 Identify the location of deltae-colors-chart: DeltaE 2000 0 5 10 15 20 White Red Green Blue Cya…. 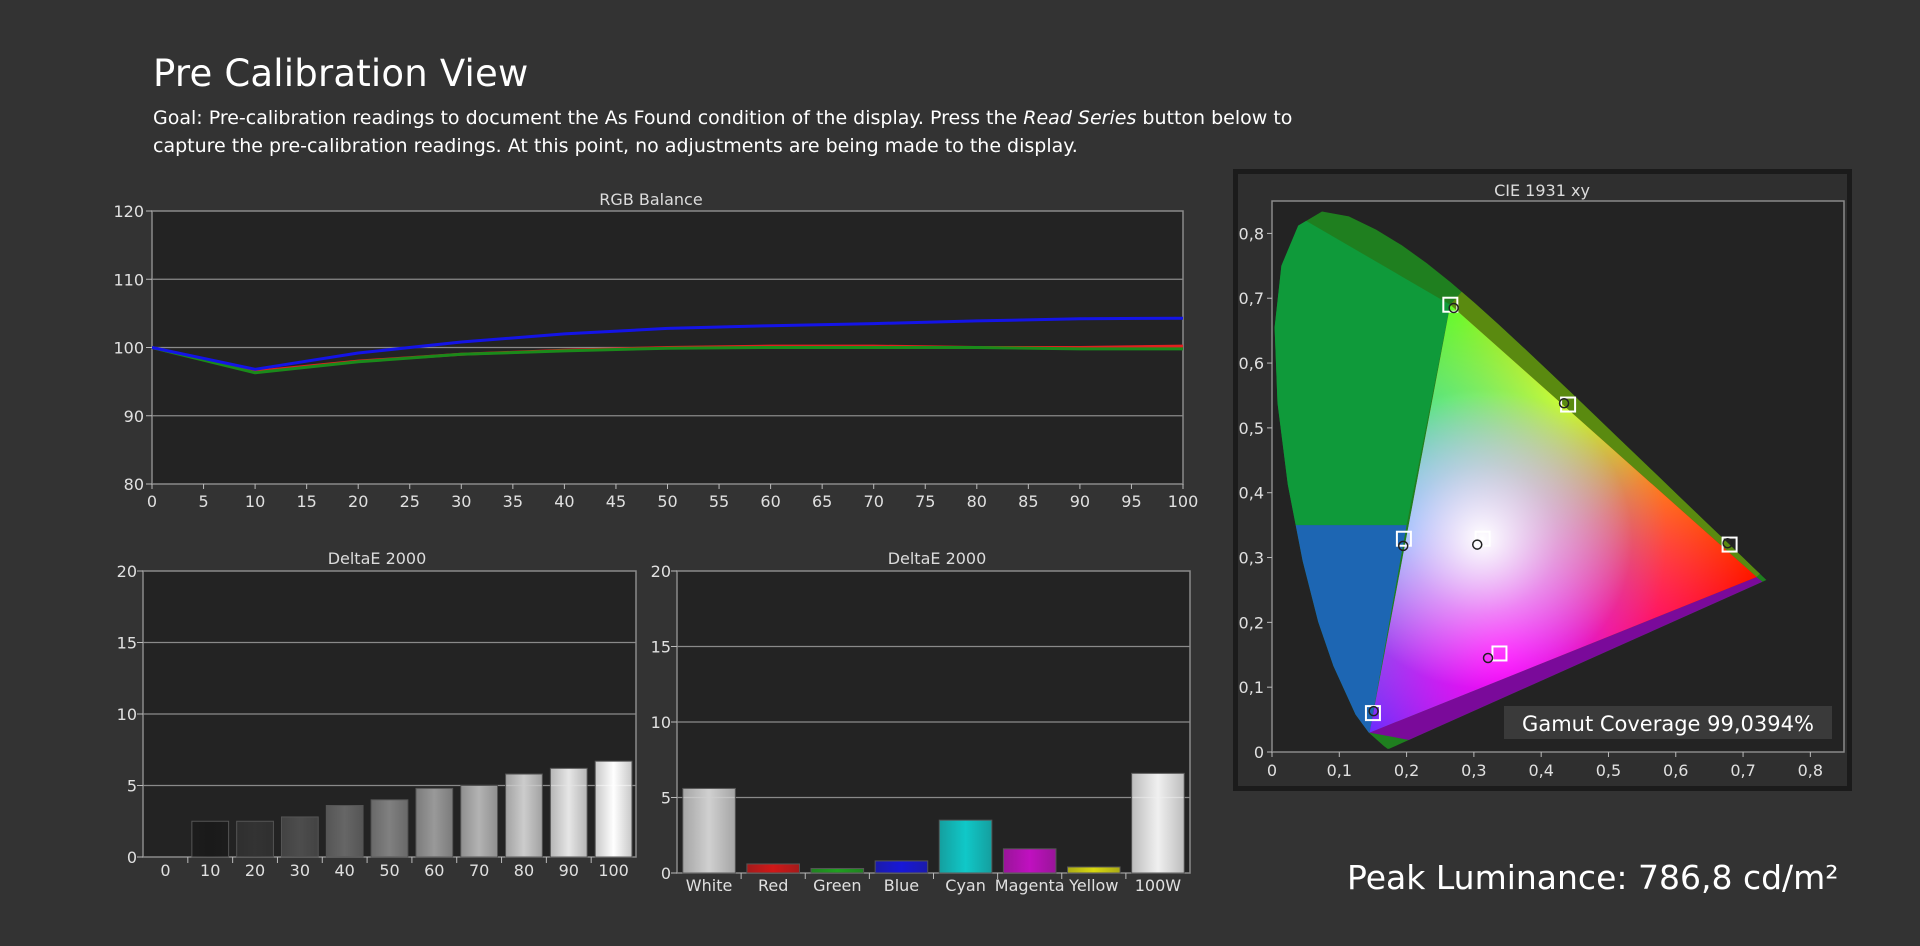
(921, 722).